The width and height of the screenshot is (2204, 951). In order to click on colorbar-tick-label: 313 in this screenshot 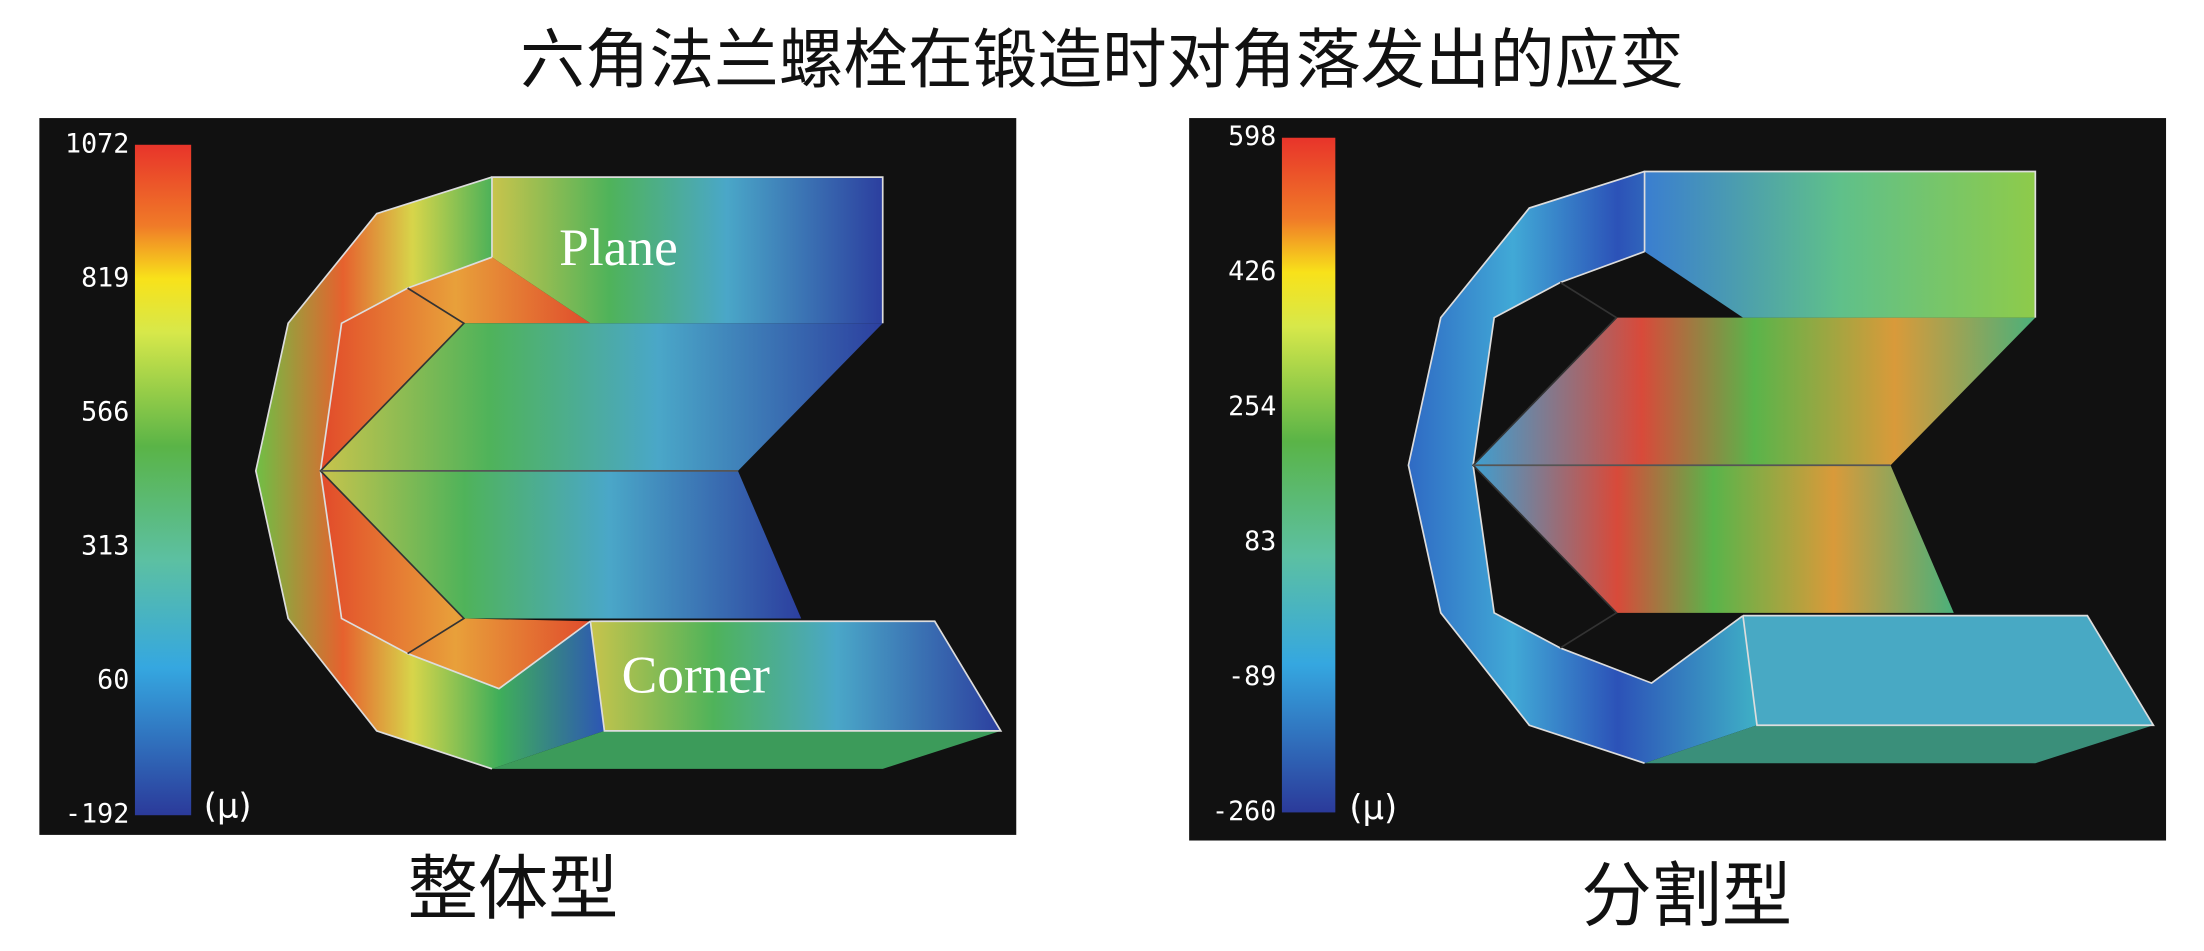, I will do `click(105, 546)`.